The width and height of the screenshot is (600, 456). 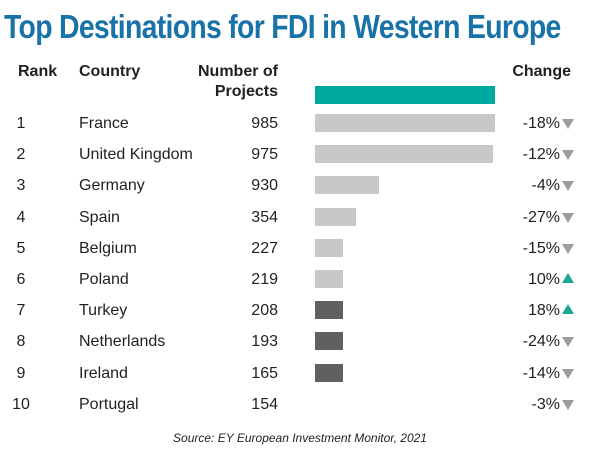 What do you see at coordinates (21, 311) in the screenshot?
I see `rank-cell: 7` at bounding box center [21, 311].